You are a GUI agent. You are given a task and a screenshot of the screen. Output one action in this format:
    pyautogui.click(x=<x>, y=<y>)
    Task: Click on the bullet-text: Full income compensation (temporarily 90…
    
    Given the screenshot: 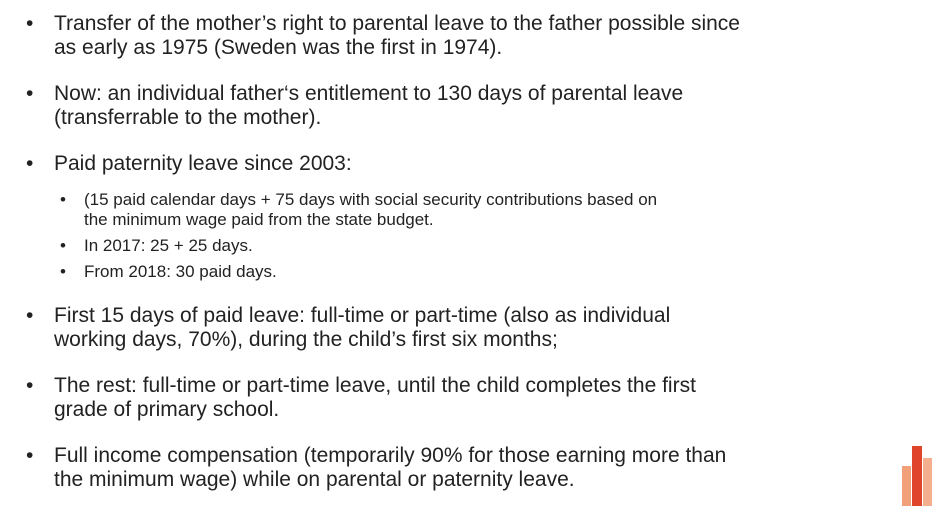 What is the action you would take?
    pyautogui.click(x=390, y=455)
    